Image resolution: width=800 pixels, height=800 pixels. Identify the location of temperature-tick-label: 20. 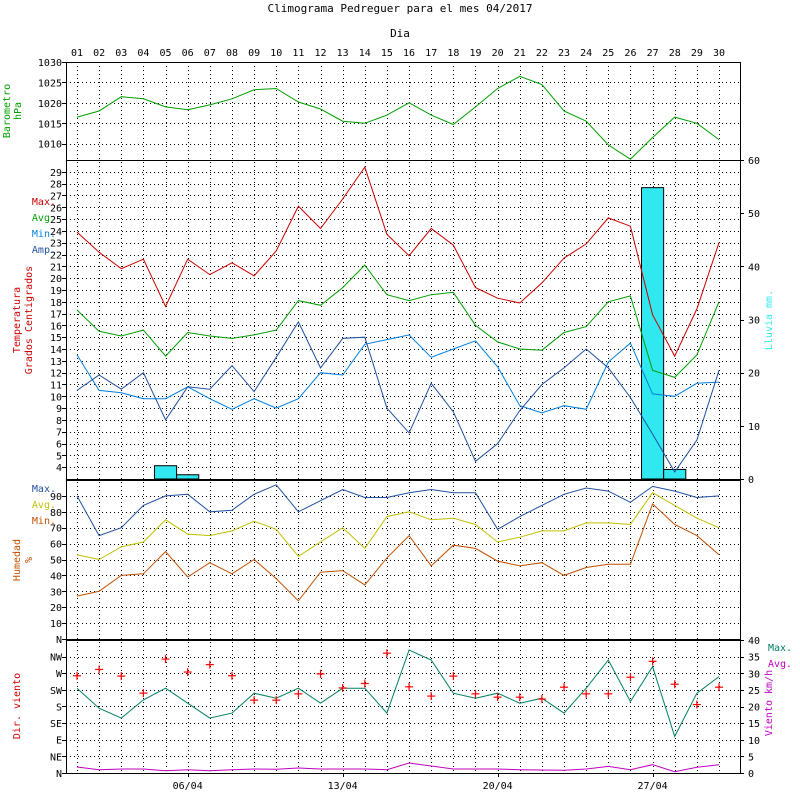
(56, 279).